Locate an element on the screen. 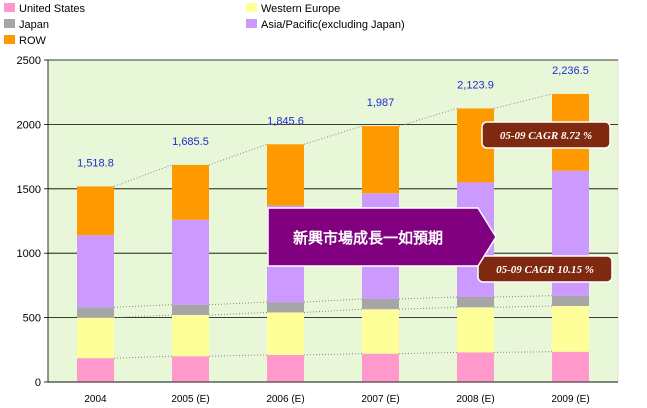  total-label: 1,987 is located at coordinates (381, 103).